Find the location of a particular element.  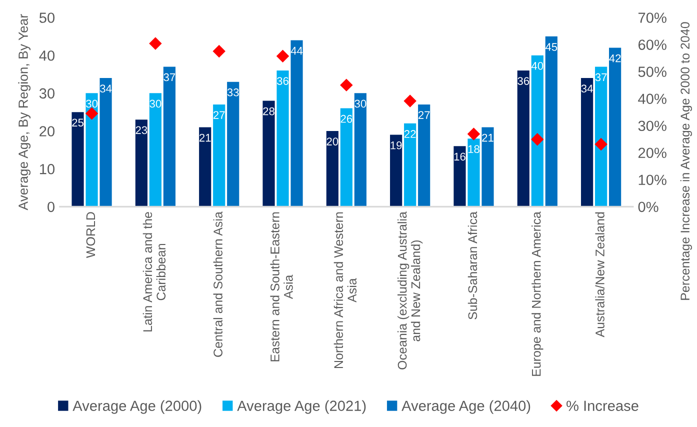

y-tick-label: 30 is located at coordinates (47, 93).